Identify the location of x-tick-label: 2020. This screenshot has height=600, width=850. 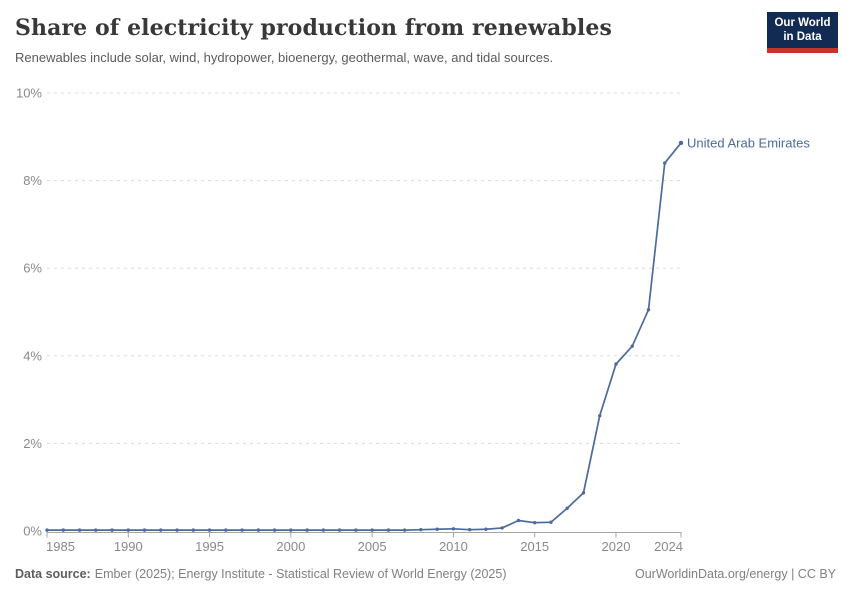
(616, 546).